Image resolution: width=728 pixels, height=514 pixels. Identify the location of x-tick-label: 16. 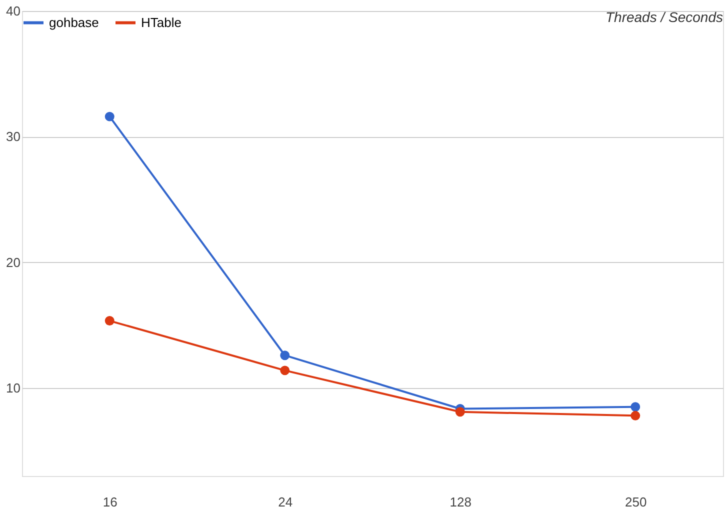
(110, 502).